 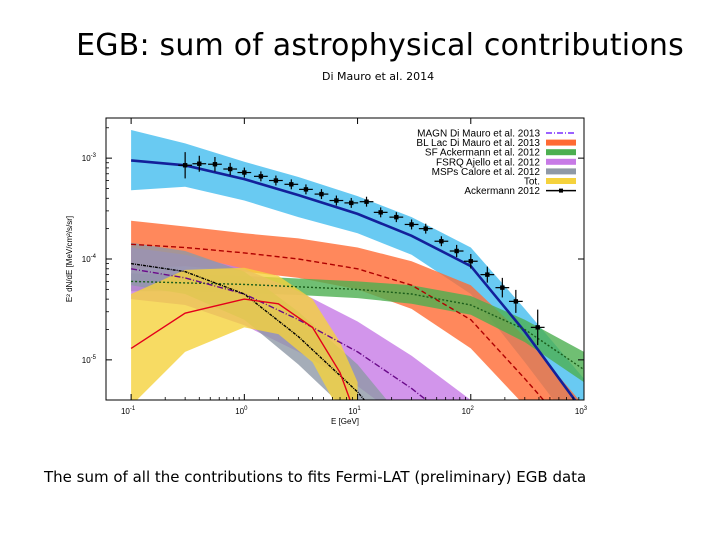 I want to click on legend-entry: Ackermann 2012, so click(x=520, y=191).